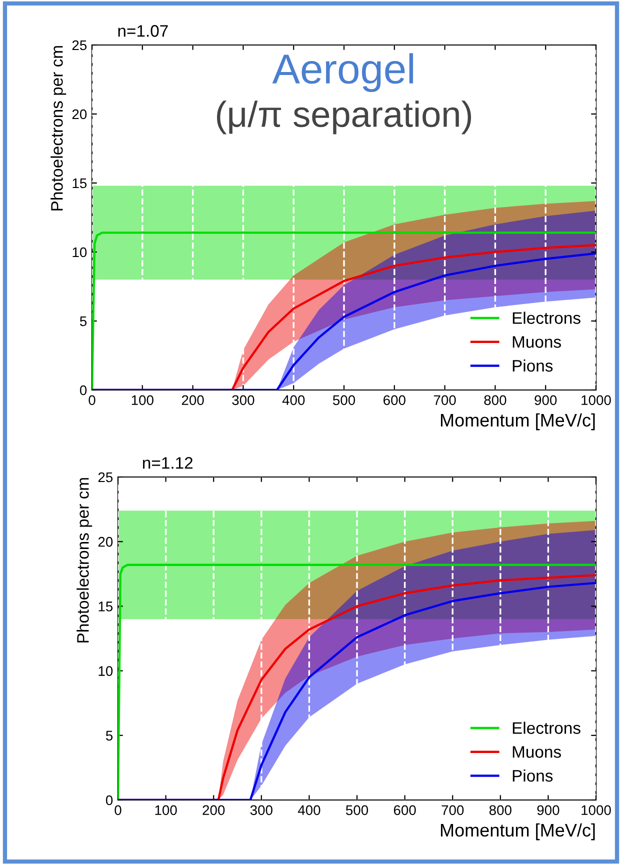 The height and width of the screenshot is (865, 622). Describe the element at coordinates (344, 117) in the screenshot. I see `annotation: (μ/π separation)` at that location.